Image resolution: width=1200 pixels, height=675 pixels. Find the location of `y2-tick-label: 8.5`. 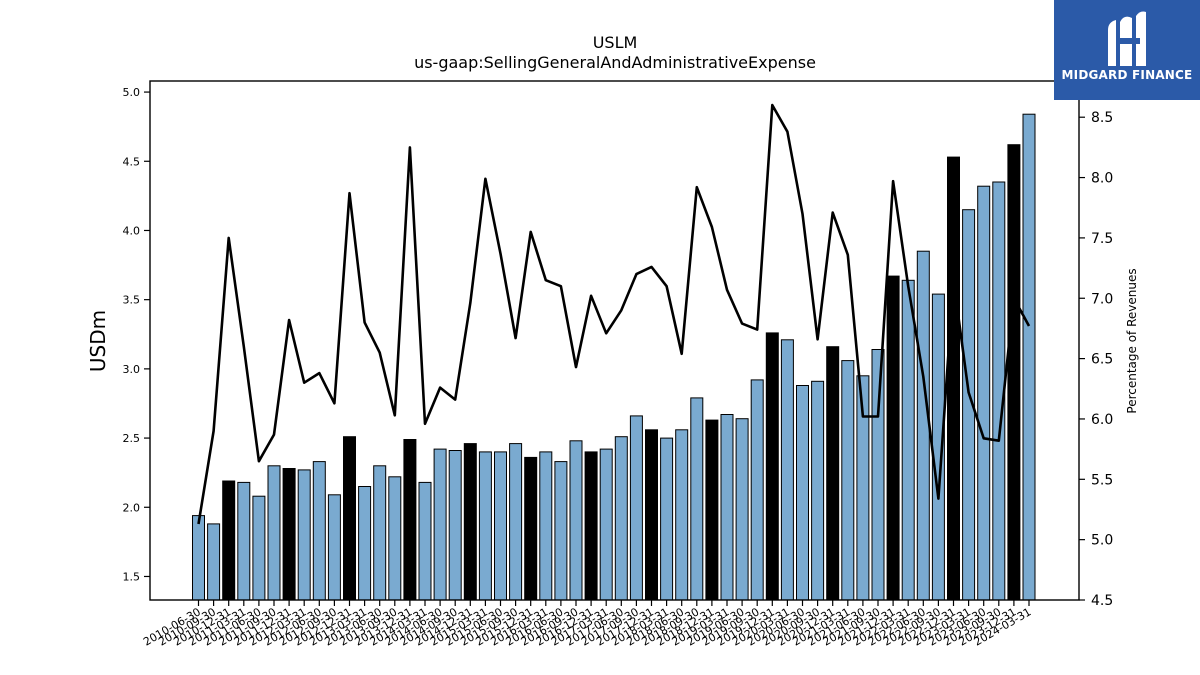

y2-tick-label: 8.5 is located at coordinates (1102, 118).